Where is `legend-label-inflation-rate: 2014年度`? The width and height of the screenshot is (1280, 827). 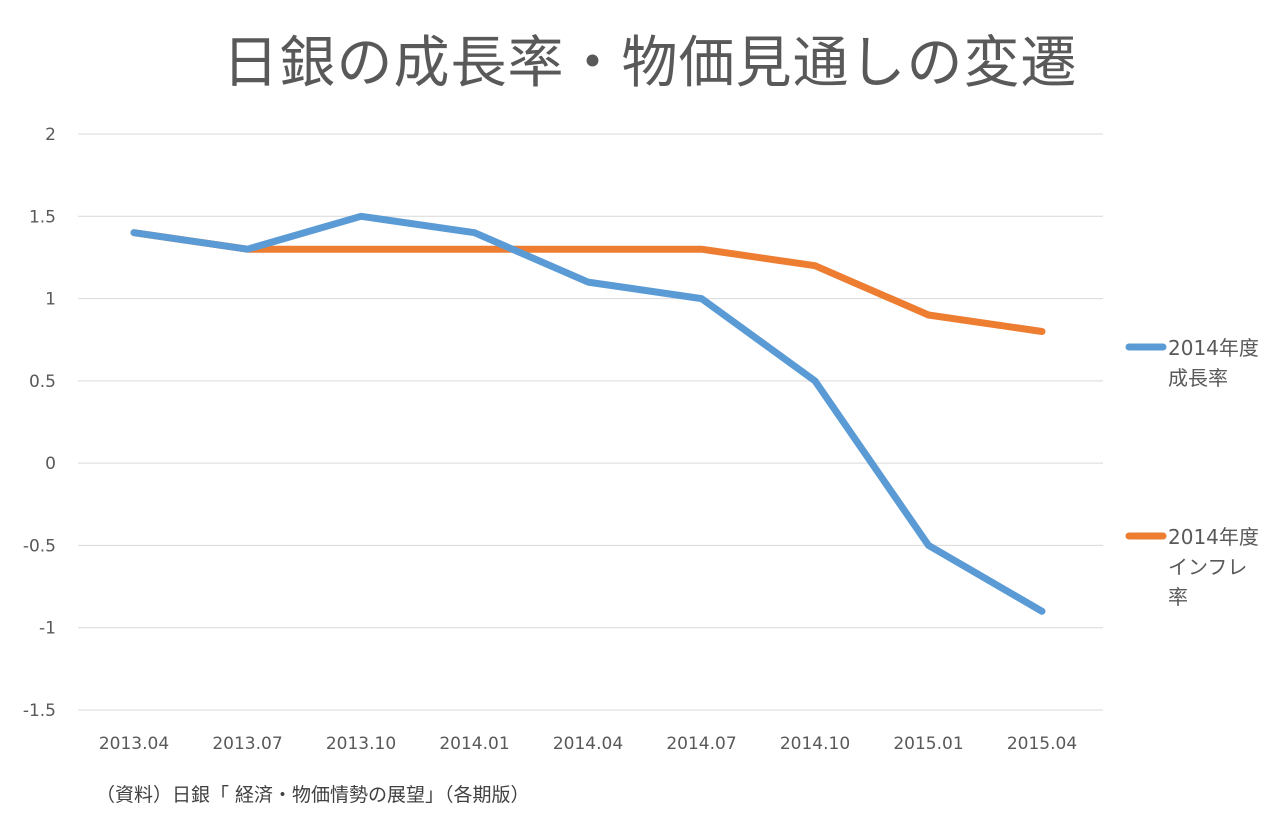
legend-label-inflation-rate: 2014年度 is located at coordinates (1213, 537).